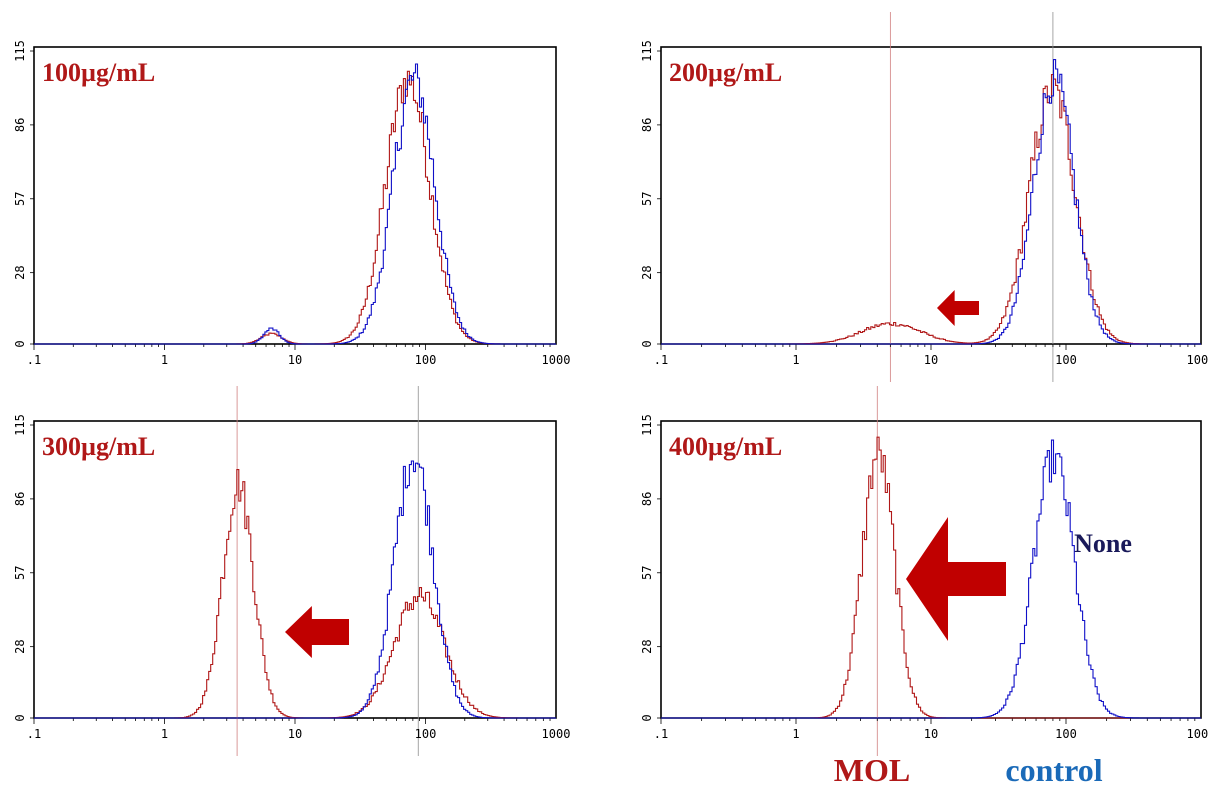 This screenshot has width=1209, height=786. I want to click on legend-mol-label: MOL, so click(872, 769).